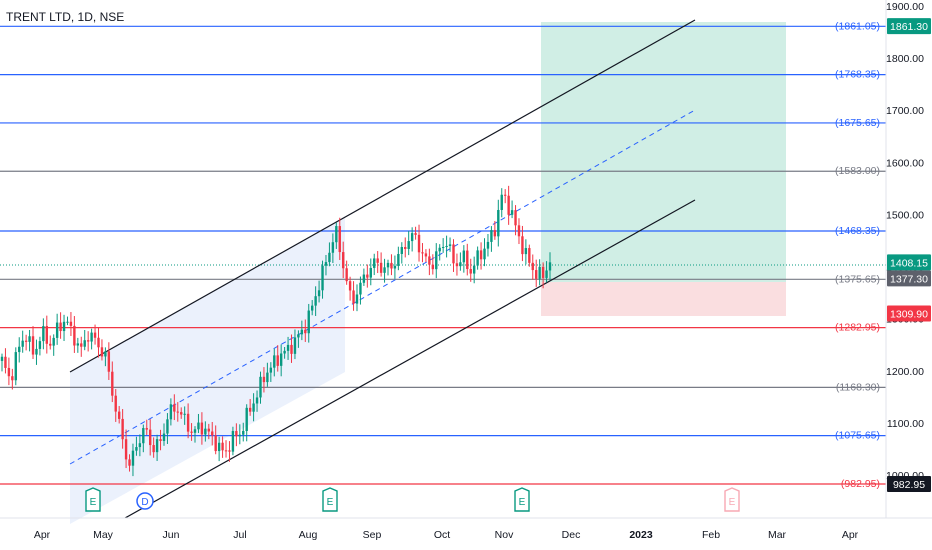  I want to click on price-badge-text: 1377.30, so click(909, 279).